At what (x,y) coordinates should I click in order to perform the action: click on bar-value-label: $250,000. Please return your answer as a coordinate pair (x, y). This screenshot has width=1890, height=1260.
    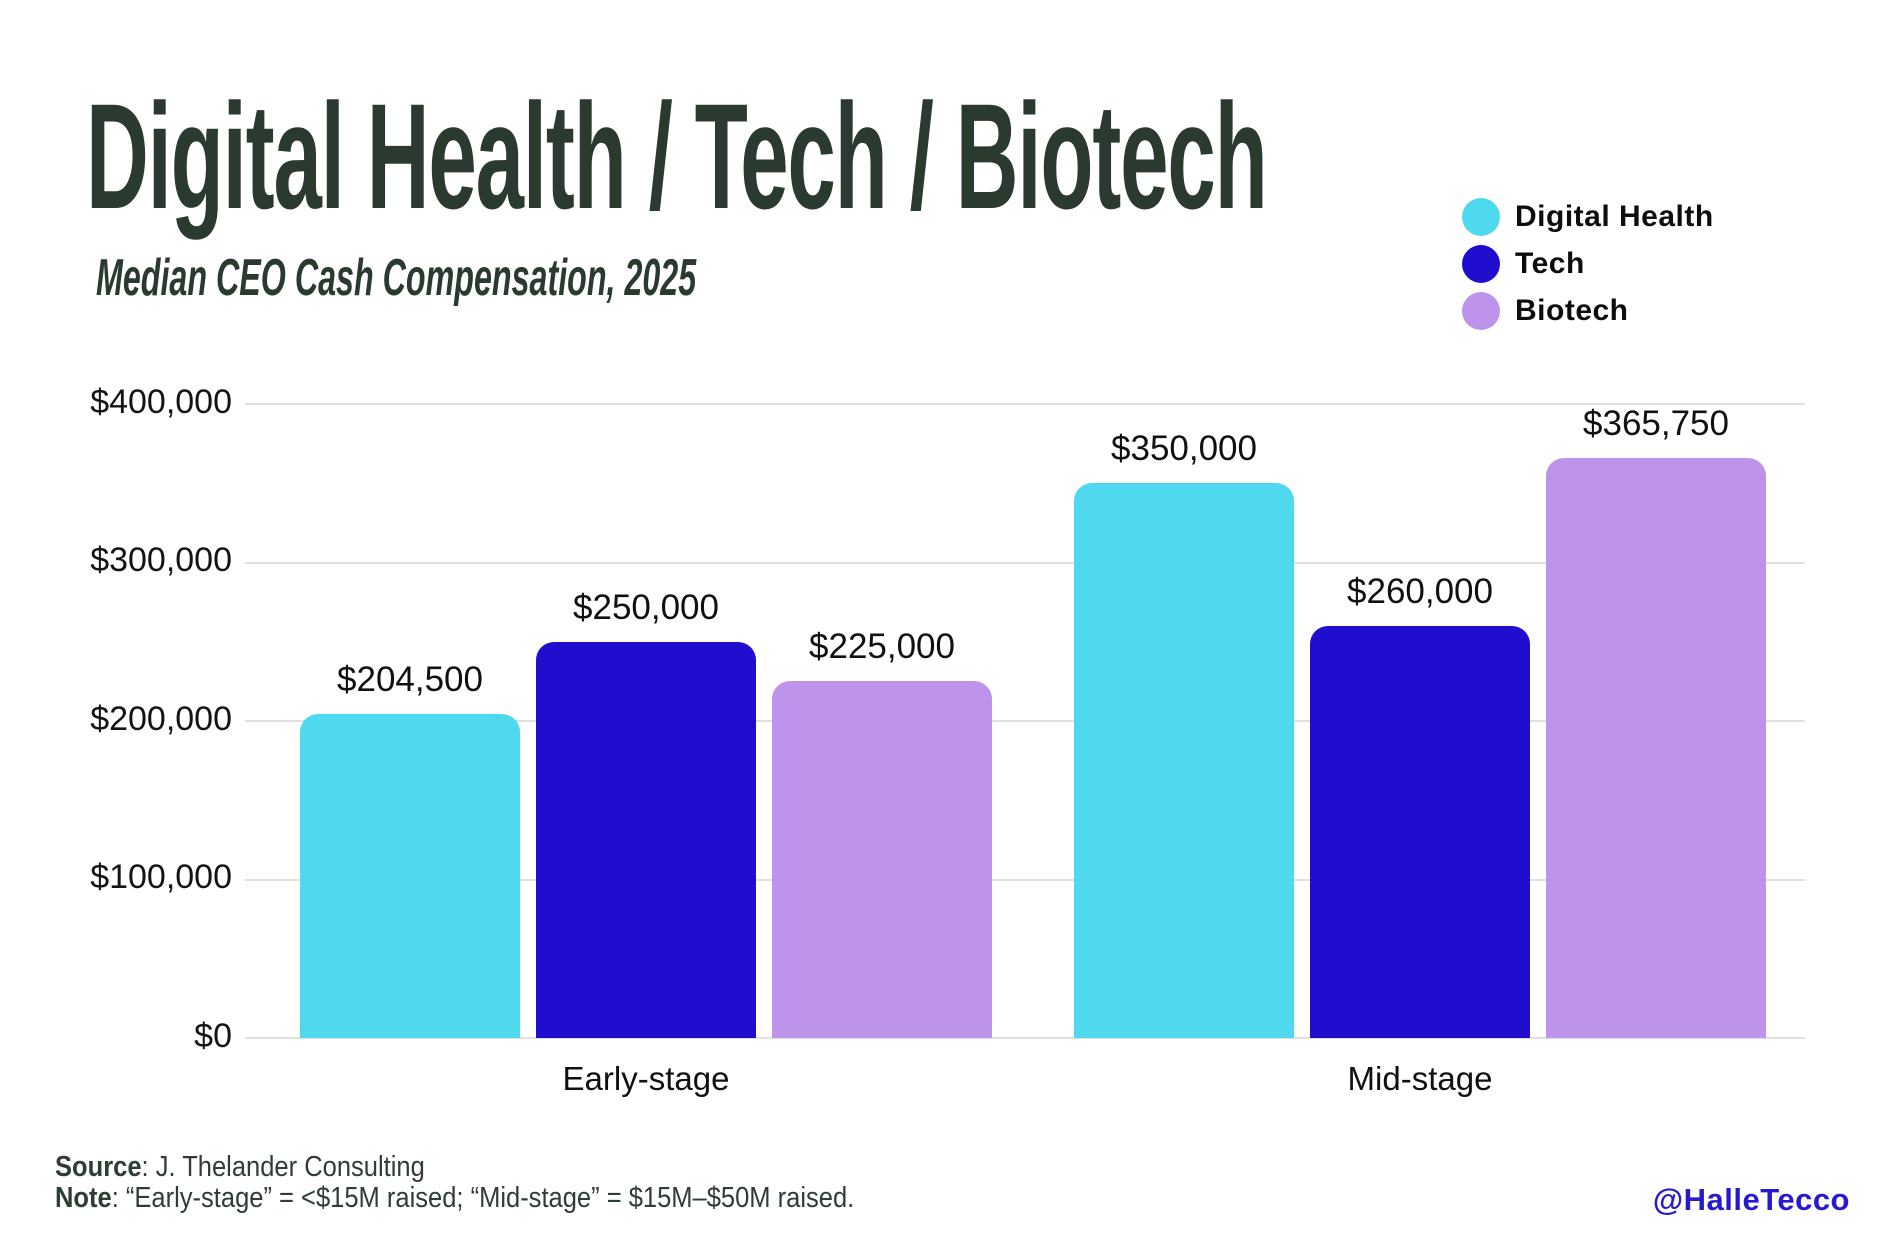
    Looking at the image, I should click on (646, 607).